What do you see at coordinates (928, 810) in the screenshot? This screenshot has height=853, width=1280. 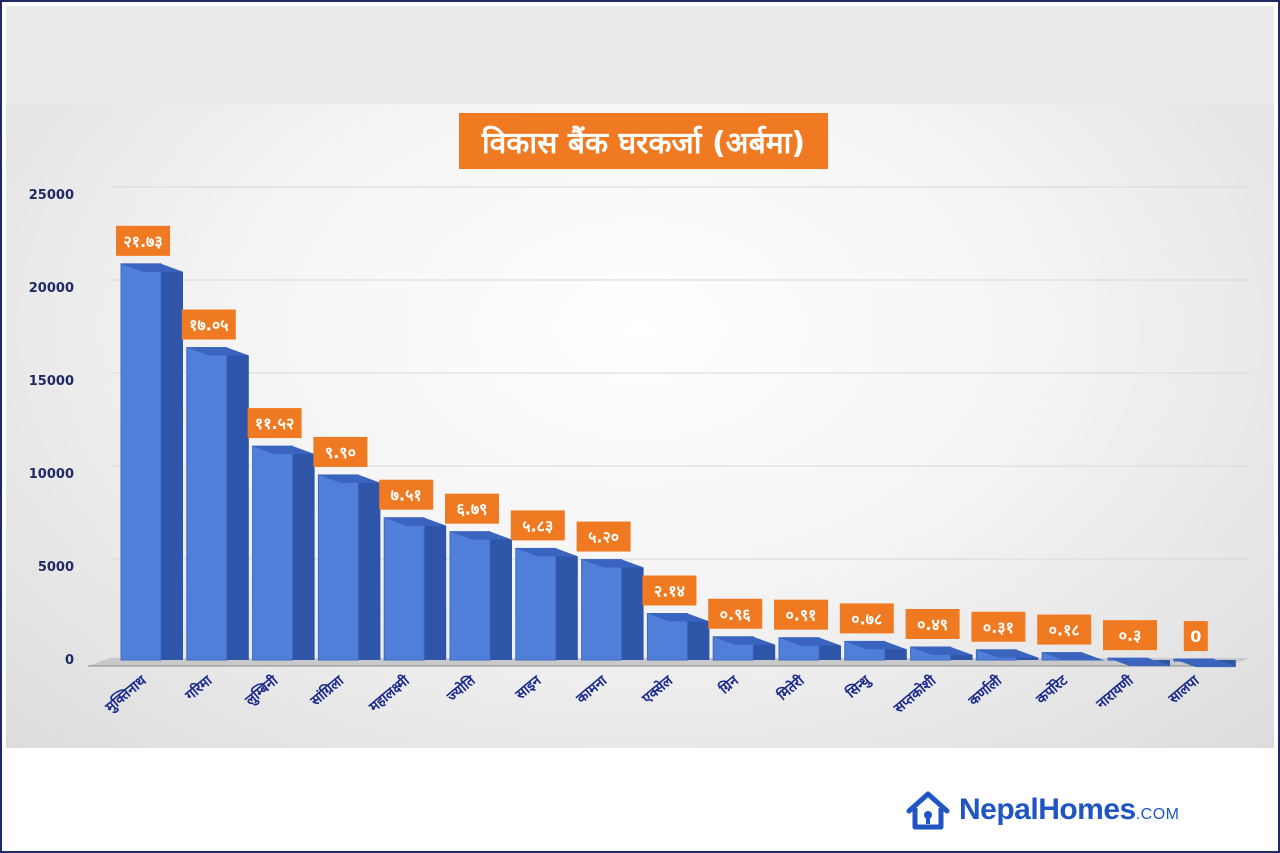 I see `house-icon` at bounding box center [928, 810].